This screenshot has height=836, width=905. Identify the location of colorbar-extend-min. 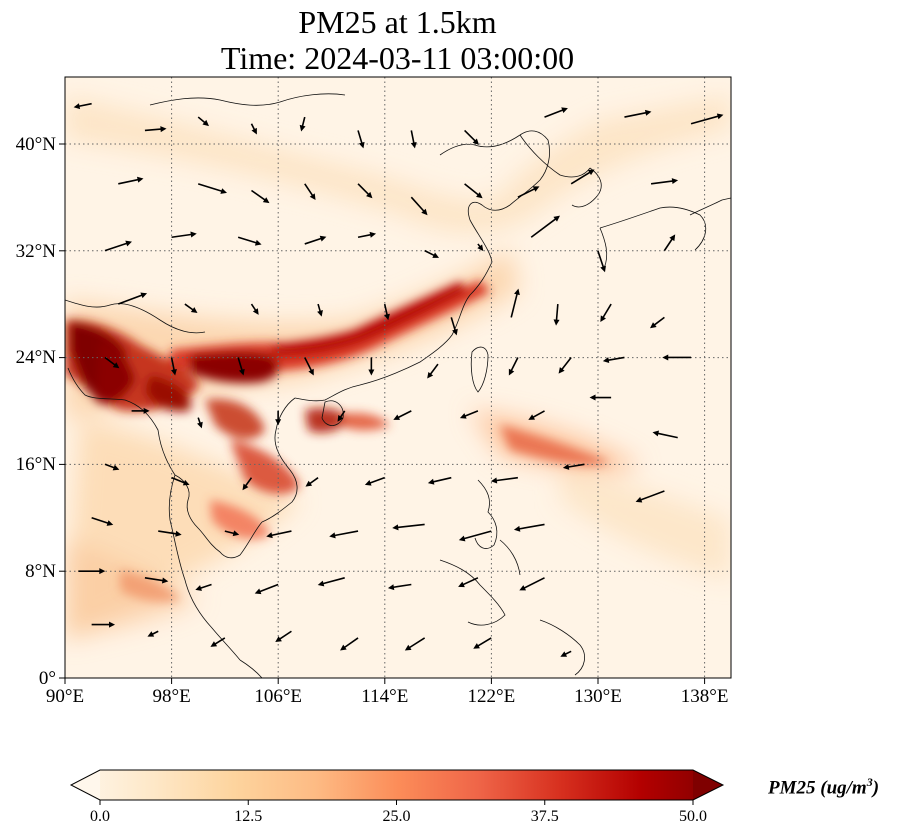
(85, 785).